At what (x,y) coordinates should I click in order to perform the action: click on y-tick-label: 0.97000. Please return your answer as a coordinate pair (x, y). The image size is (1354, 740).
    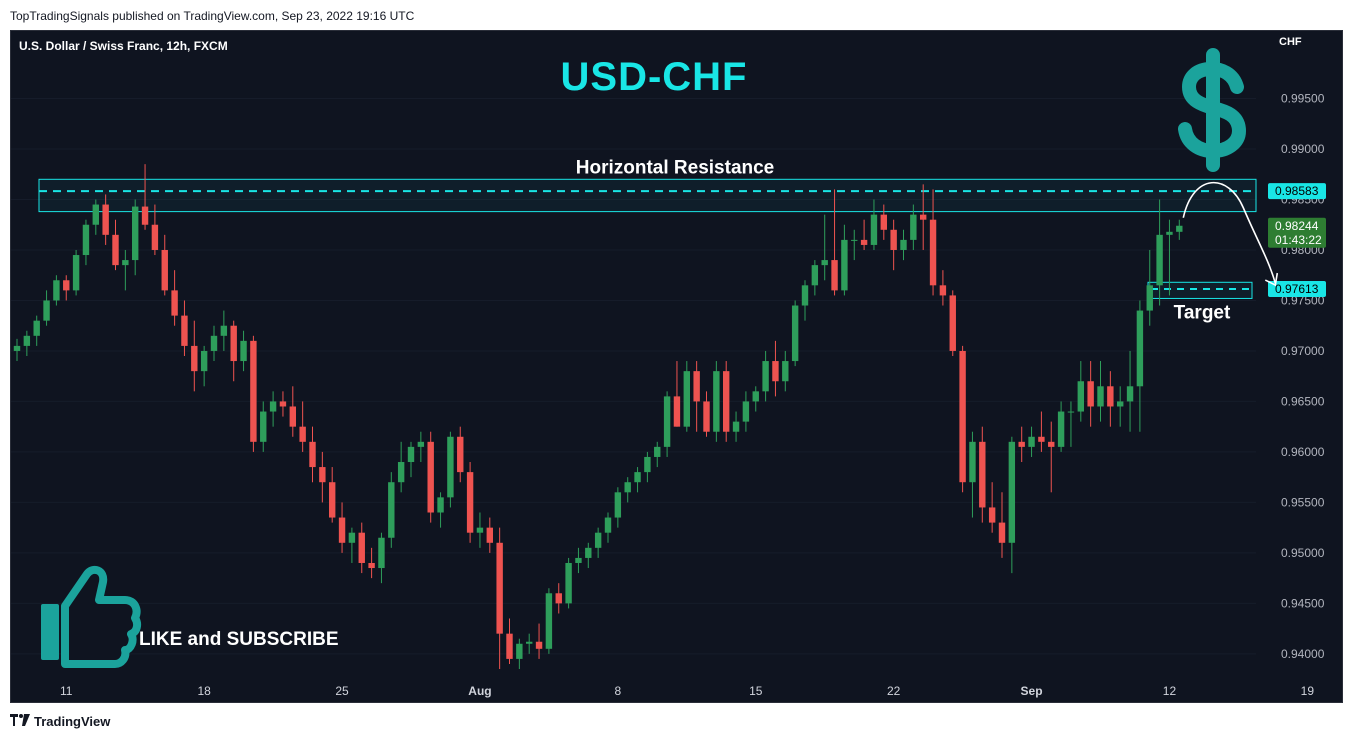
    Looking at the image, I should click on (1303, 351).